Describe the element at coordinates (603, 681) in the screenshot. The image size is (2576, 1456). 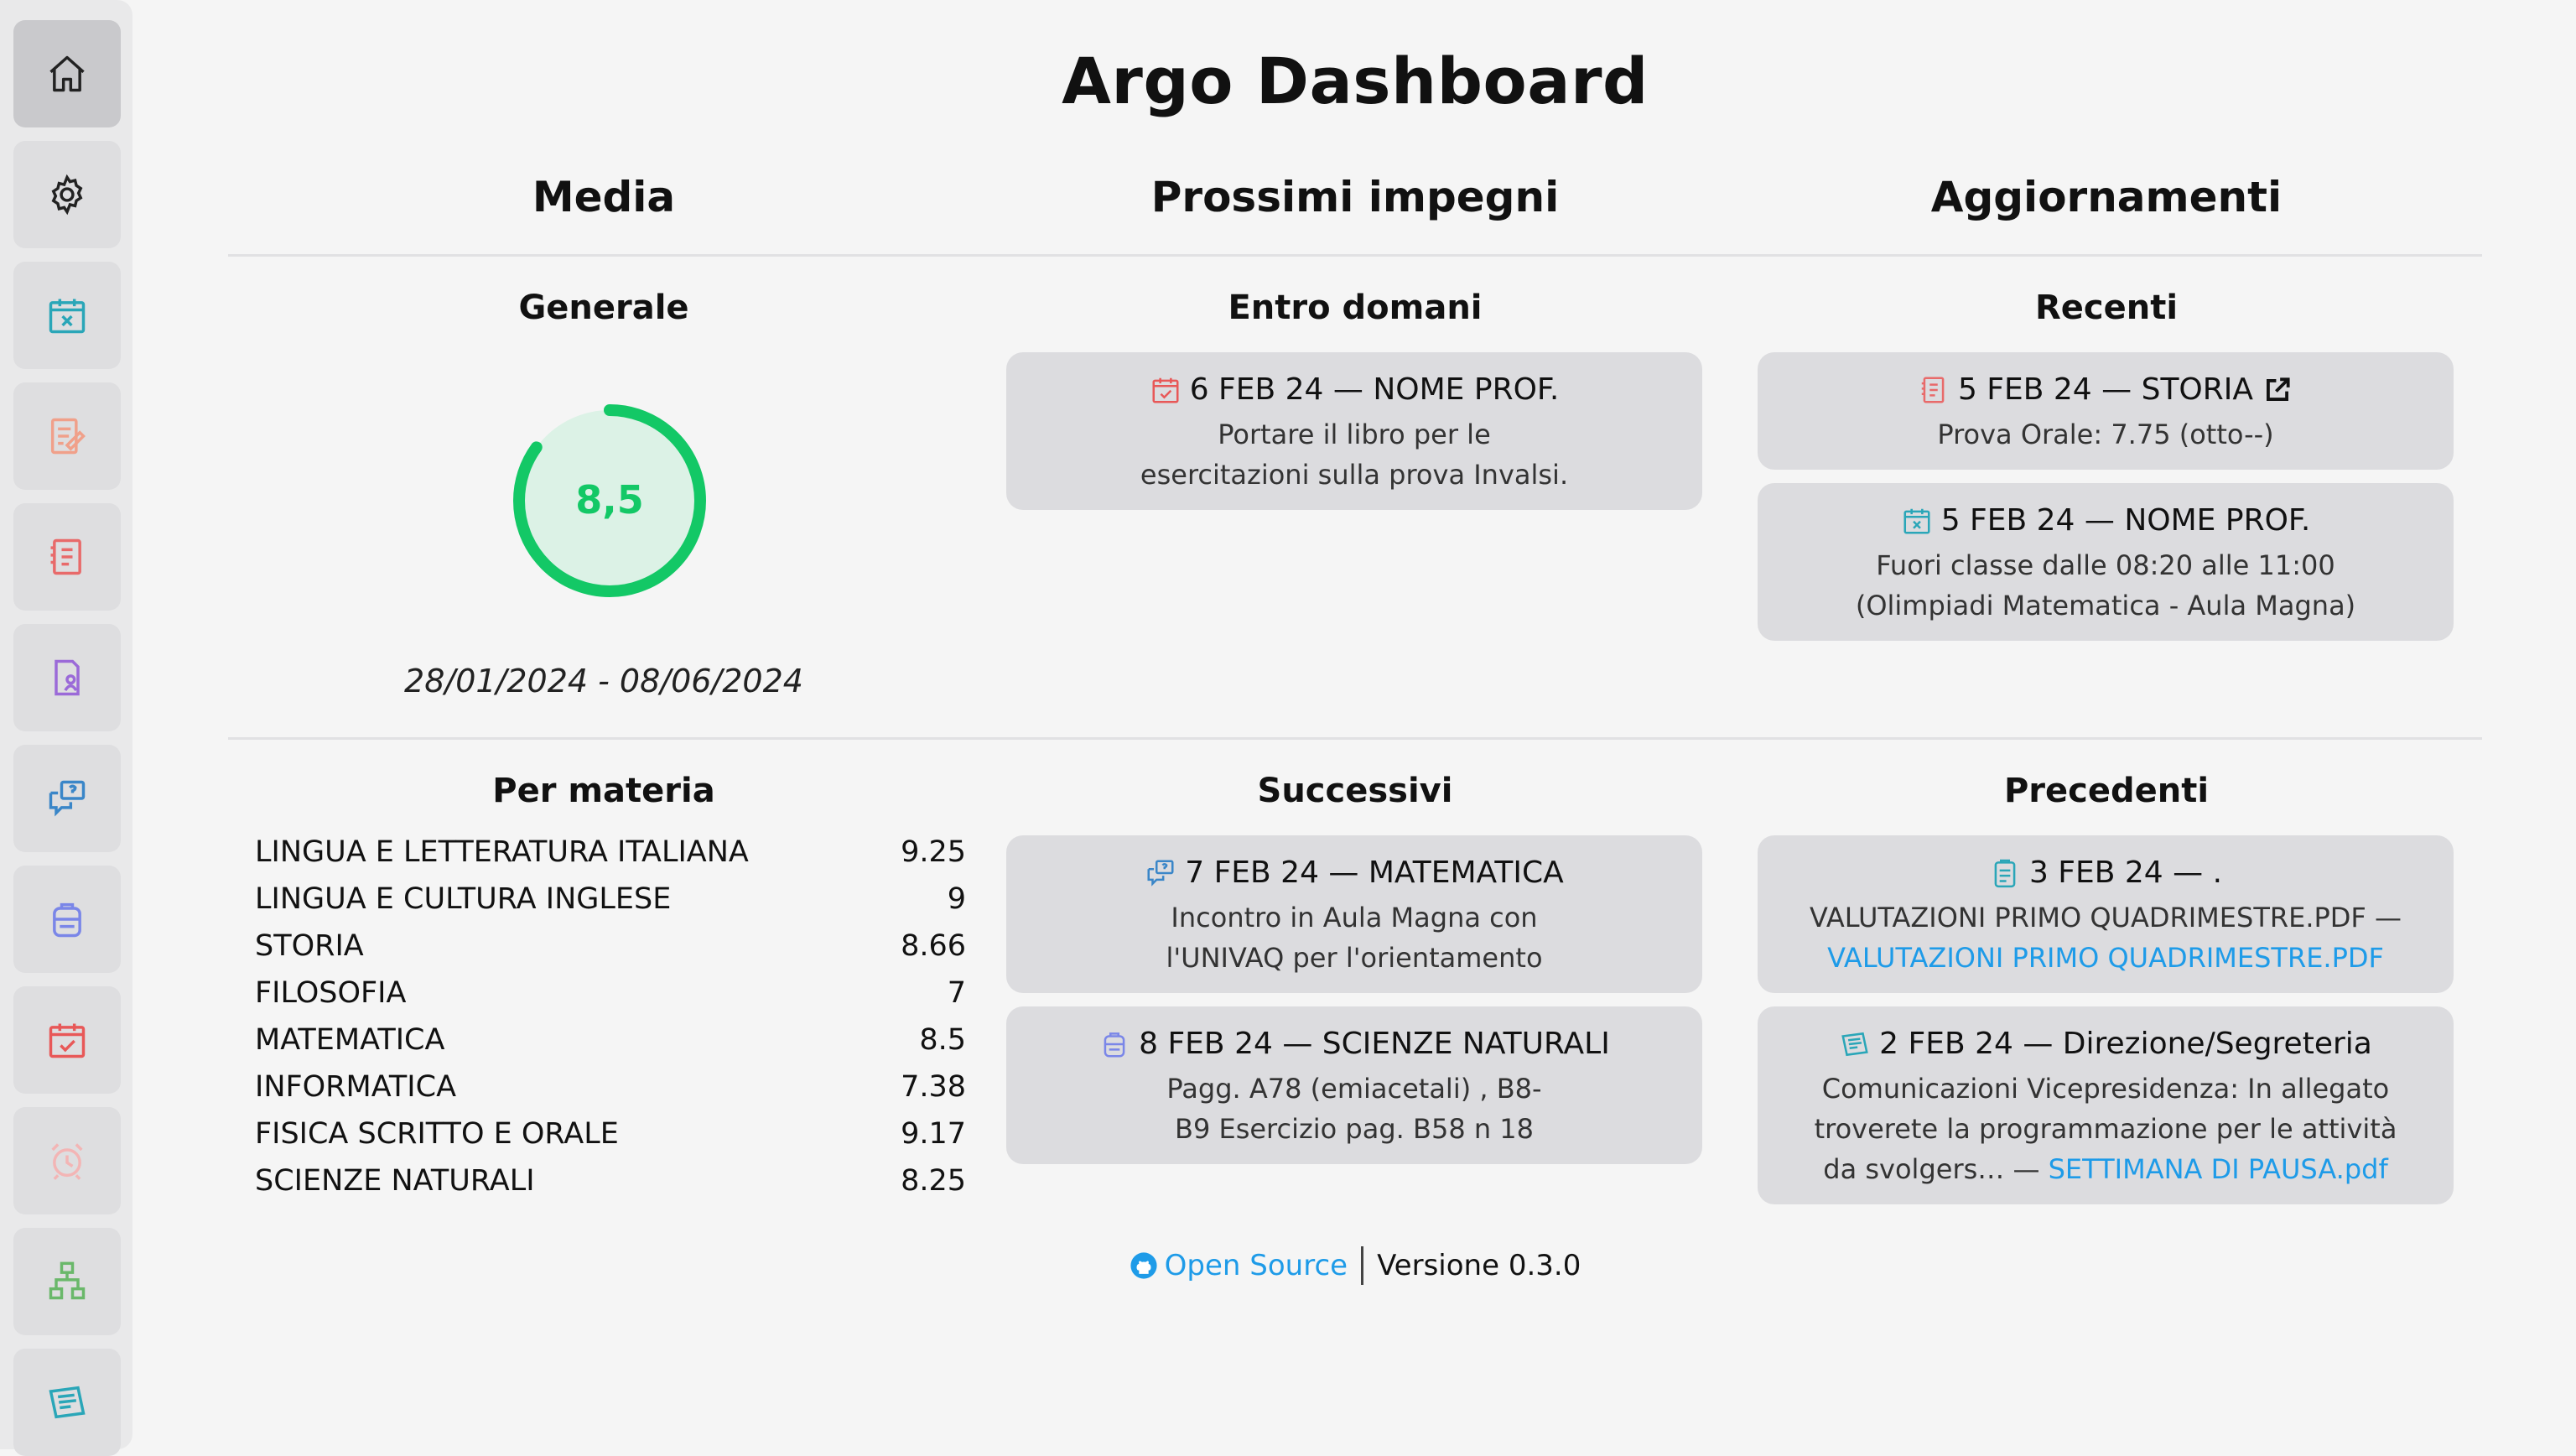
I see `date-range: 28/01/2024 - 08/06/2024` at that location.